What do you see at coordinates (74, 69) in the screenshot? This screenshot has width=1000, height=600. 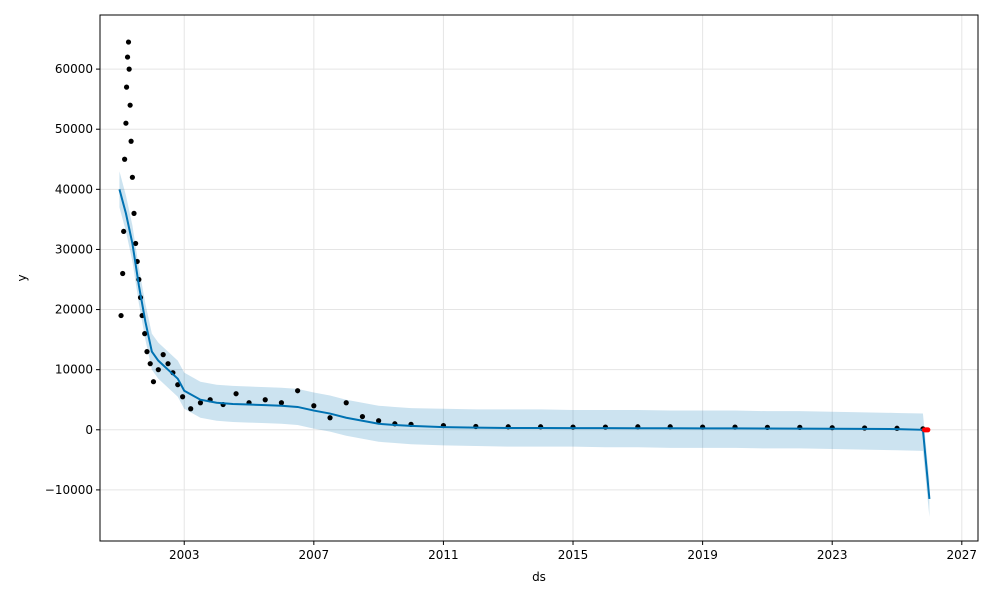 I see `y-tick-label: 60000` at bounding box center [74, 69].